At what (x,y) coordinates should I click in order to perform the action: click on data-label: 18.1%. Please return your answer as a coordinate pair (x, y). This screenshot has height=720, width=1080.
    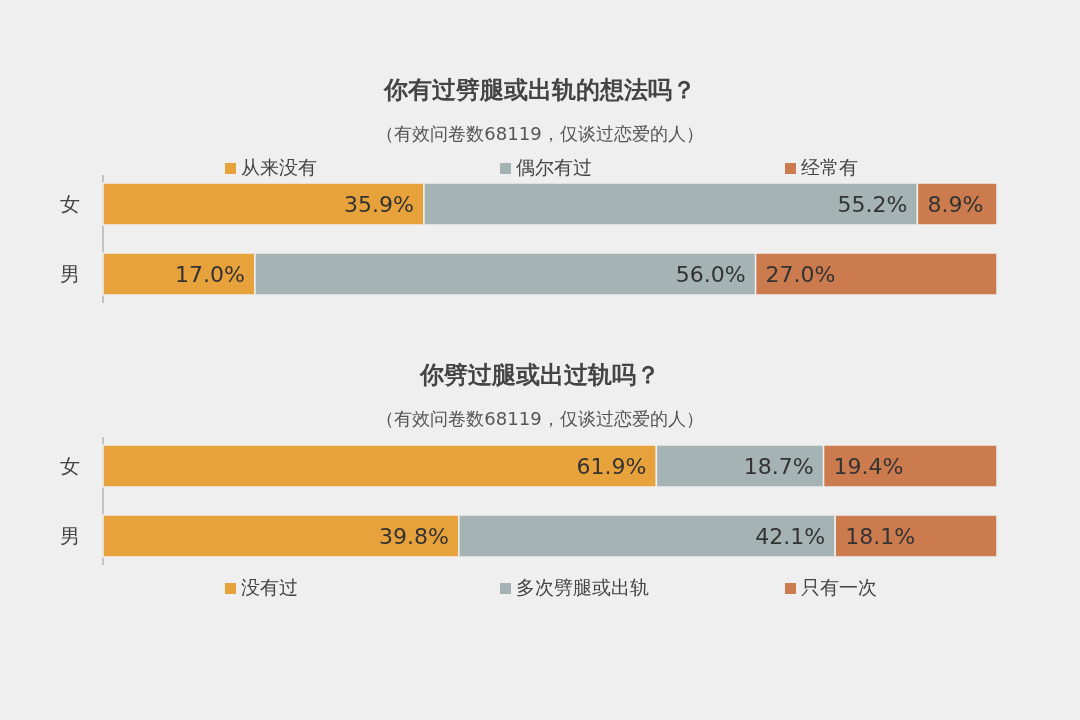
    Looking at the image, I should click on (880, 536).